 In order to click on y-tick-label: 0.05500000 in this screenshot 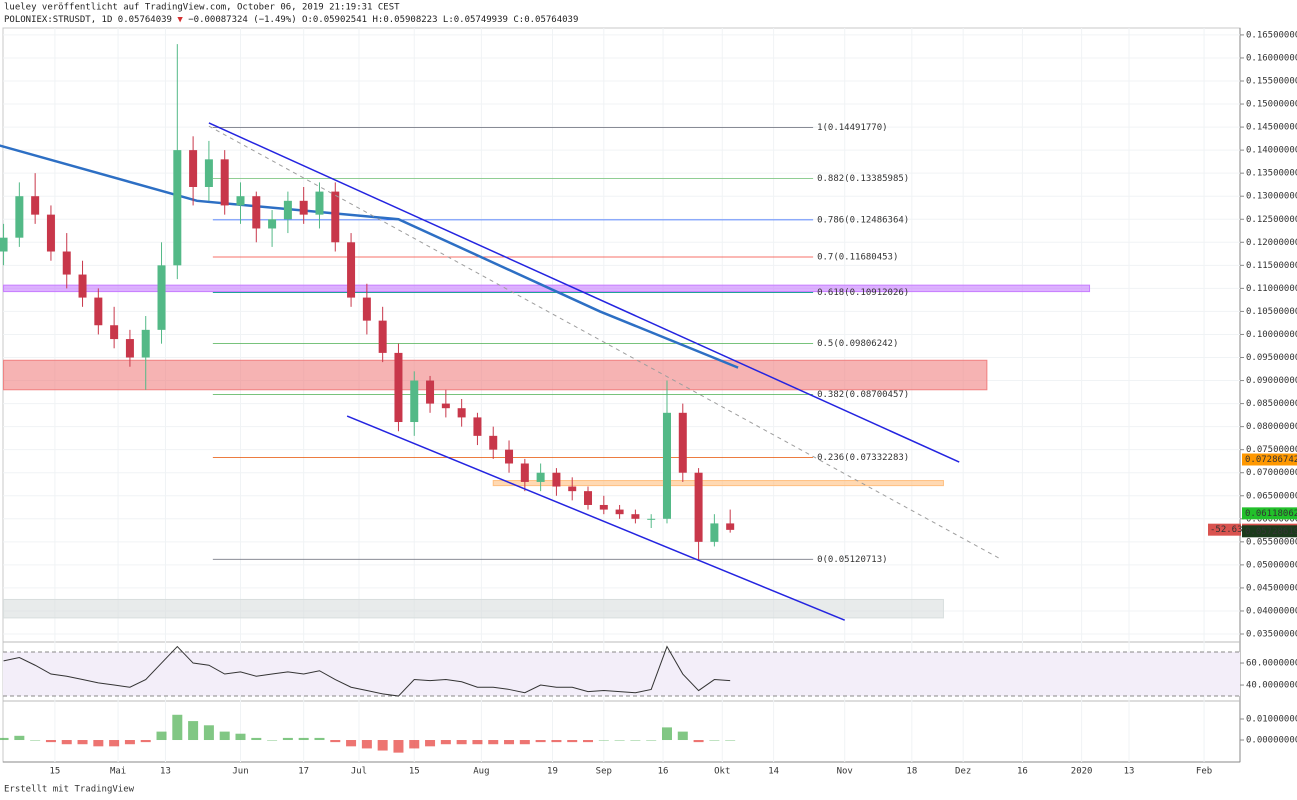, I will do `click(1271, 542)`.